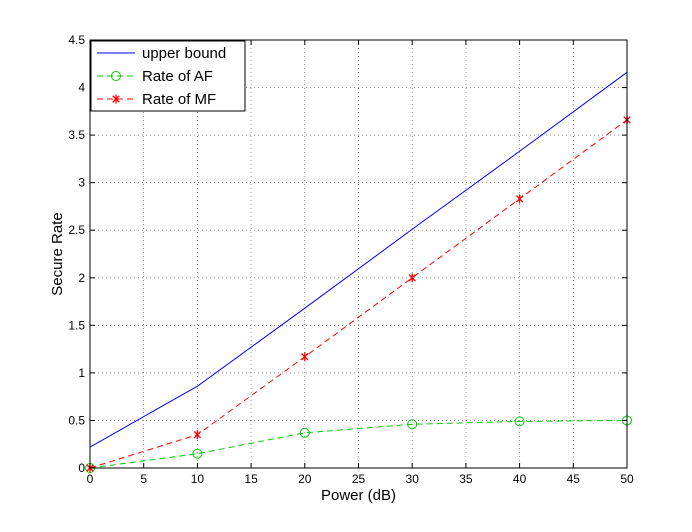 This screenshot has height=532, width=692. I want to click on x-axis-label: Power (dB), so click(358, 495).